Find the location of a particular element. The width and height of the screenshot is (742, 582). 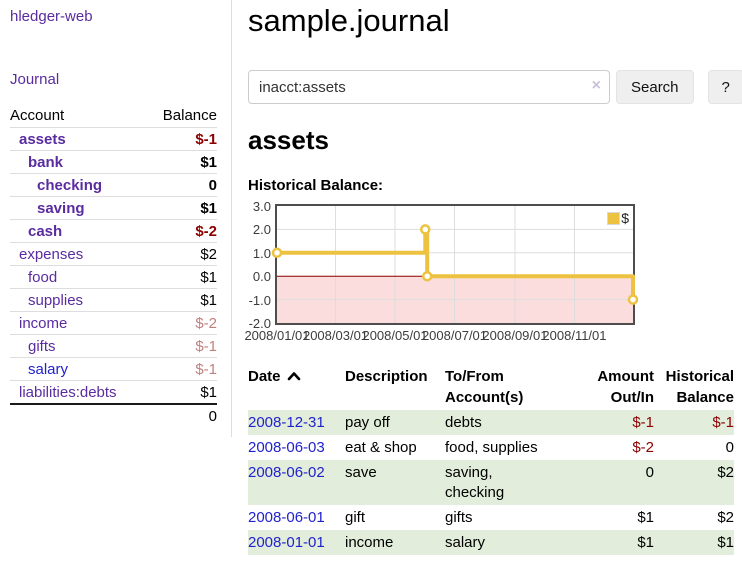

transaction-accounts: salary is located at coordinates (465, 542).